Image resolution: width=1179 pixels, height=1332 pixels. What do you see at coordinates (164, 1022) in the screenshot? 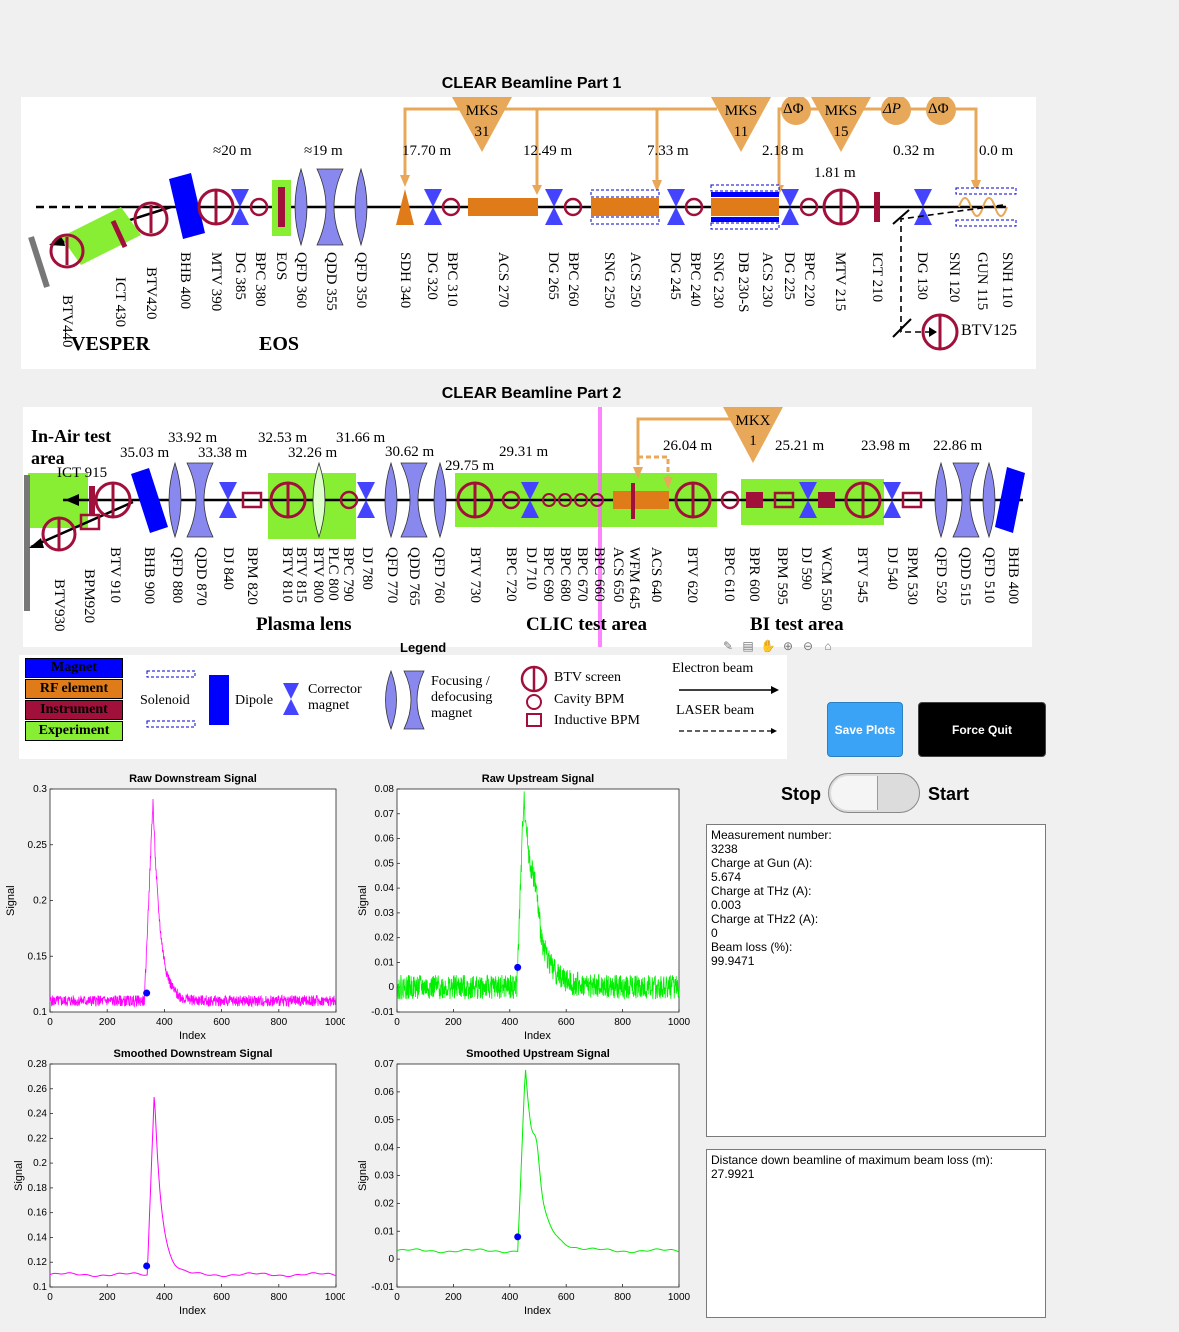
I see `x-tick-label: 400` at bounding box center [164, 1022].